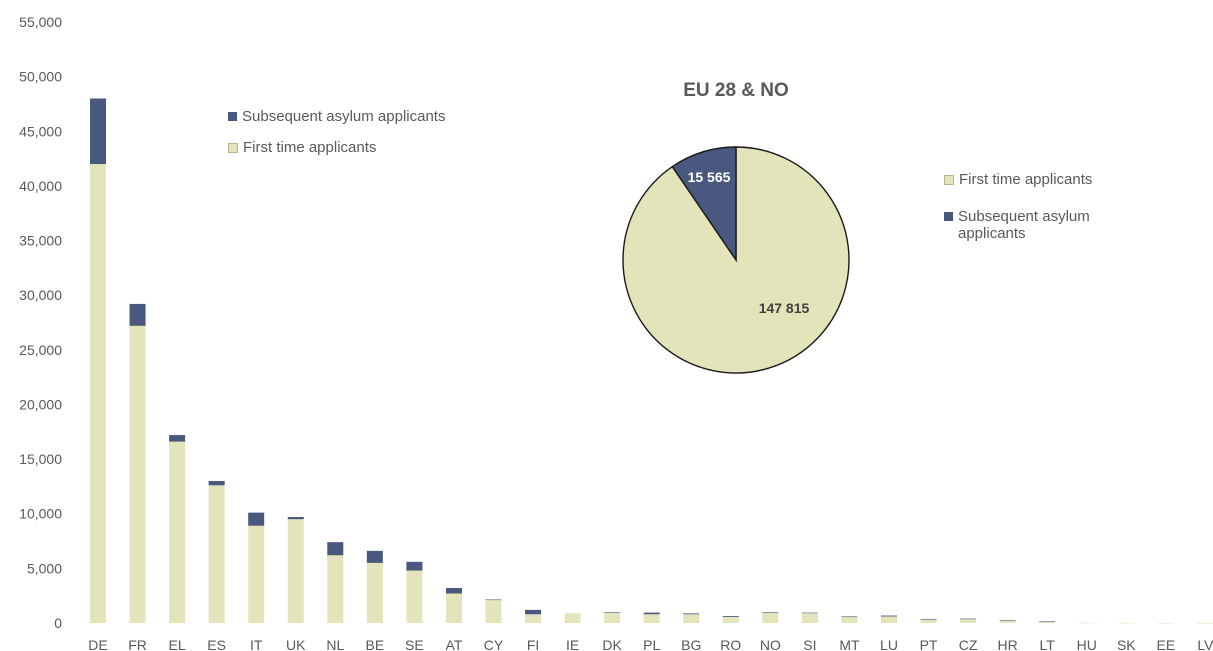 This screenshot has height=651, width=1213. I want to click on x-tick-label: ES, so click(216, 644).